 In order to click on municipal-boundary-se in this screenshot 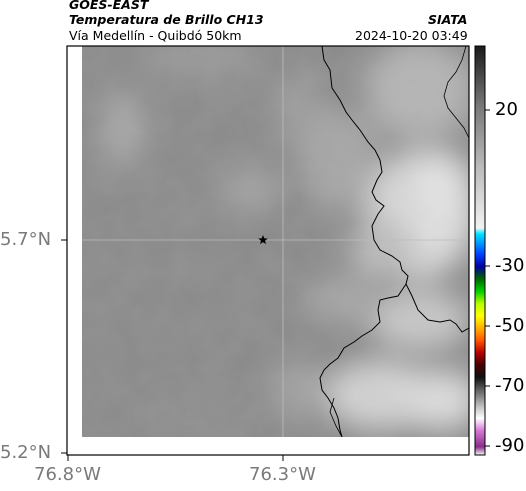, I will do `click(336, 417)`.